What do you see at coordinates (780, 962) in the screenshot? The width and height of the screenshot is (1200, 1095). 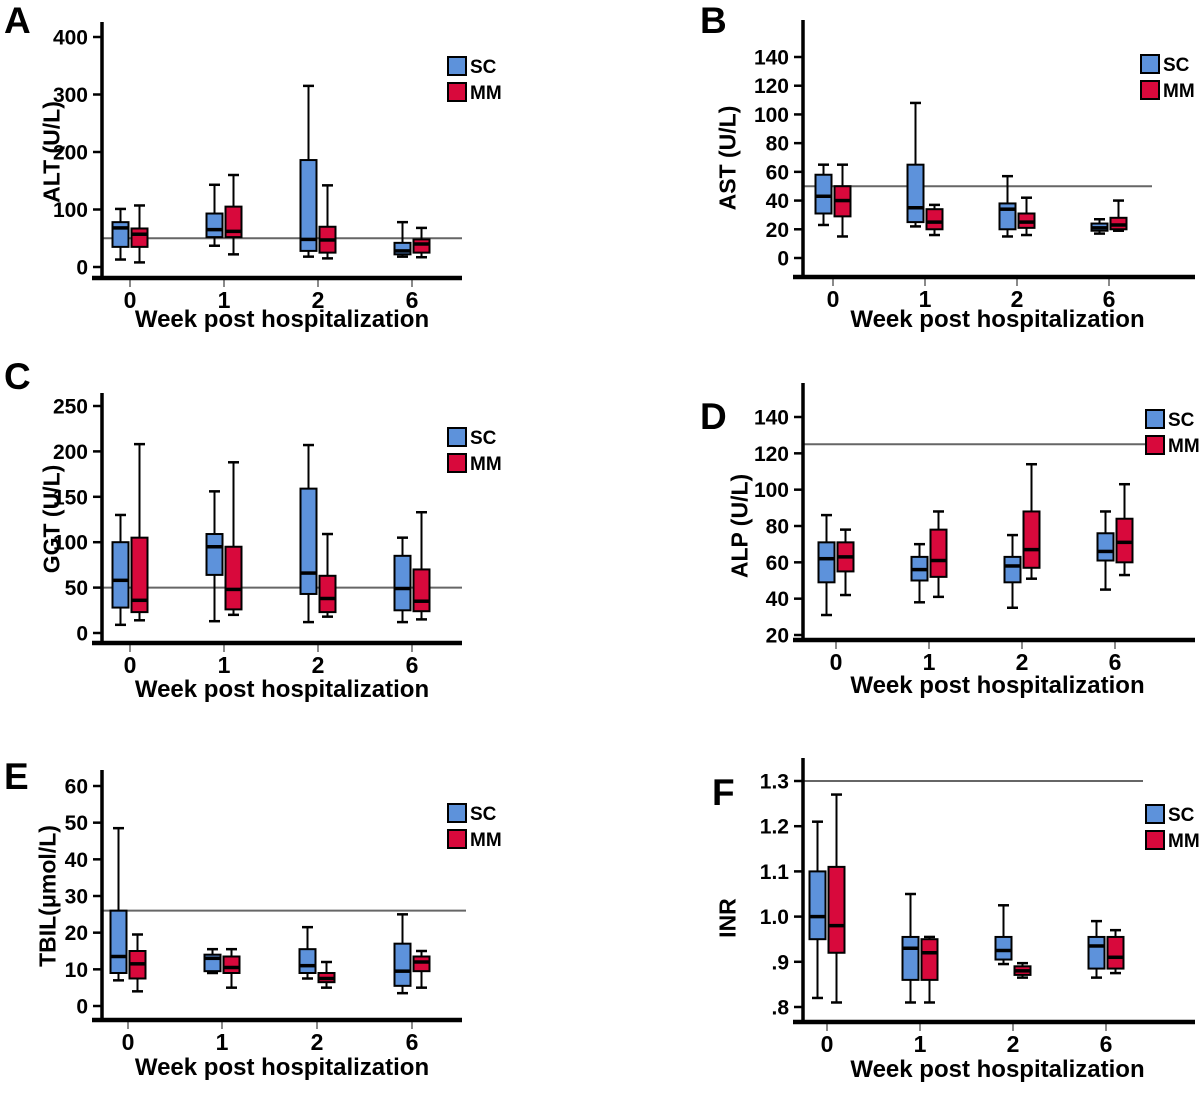 I see `y-tick-label: .9` at bounding box center [780, 962].